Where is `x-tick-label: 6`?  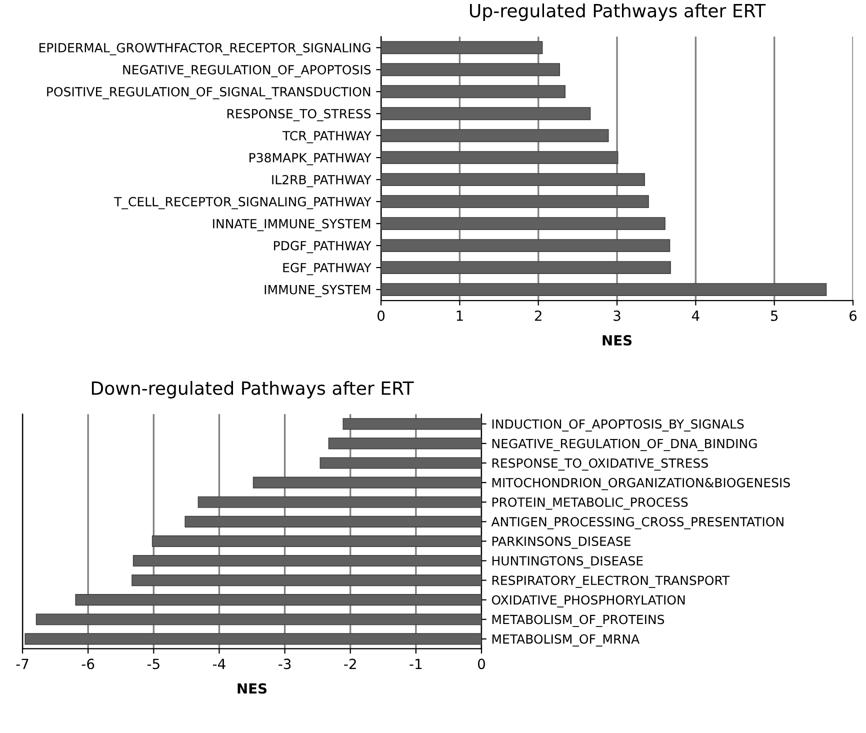 x-tick-label: 6 is located at coordinates (853, 316).